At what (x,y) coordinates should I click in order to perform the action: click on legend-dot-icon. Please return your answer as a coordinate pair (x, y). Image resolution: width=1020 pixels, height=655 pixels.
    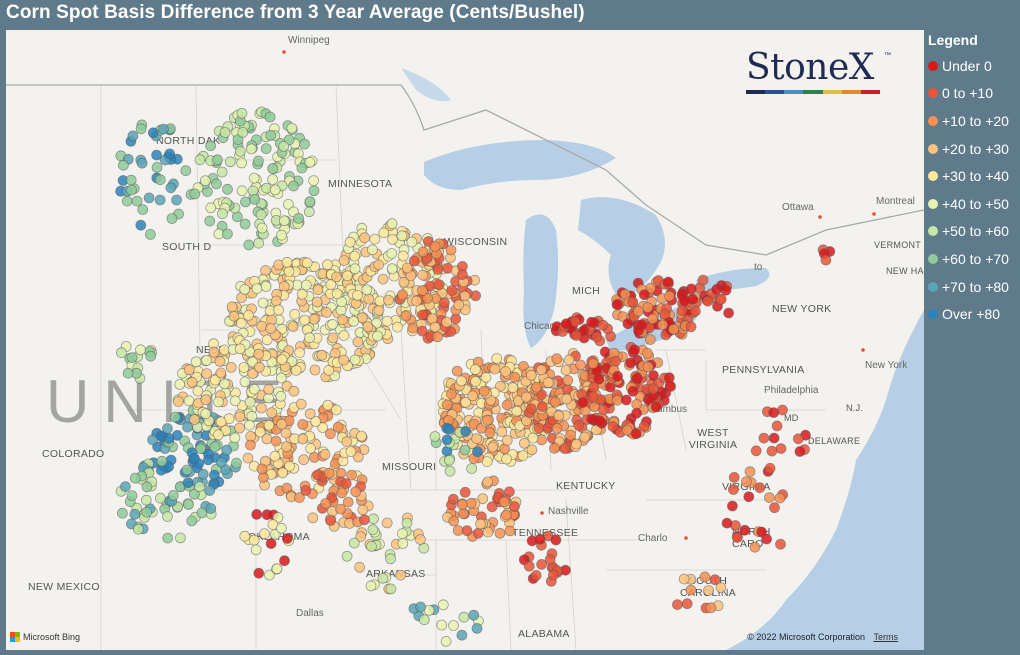
    Looking at the image, I should click on (933, 314).